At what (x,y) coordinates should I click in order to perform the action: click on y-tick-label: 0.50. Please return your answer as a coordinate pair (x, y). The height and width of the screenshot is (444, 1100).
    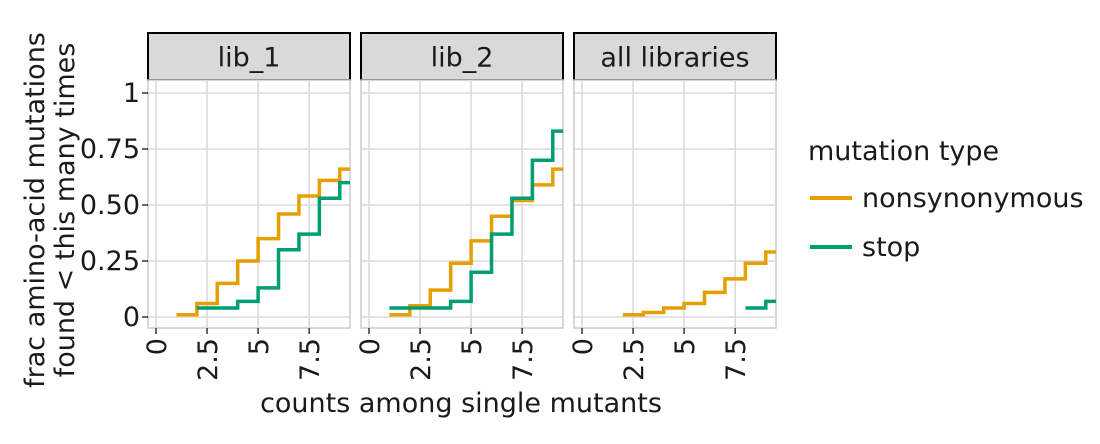
    Looking at the image, I should click on (110, 205).